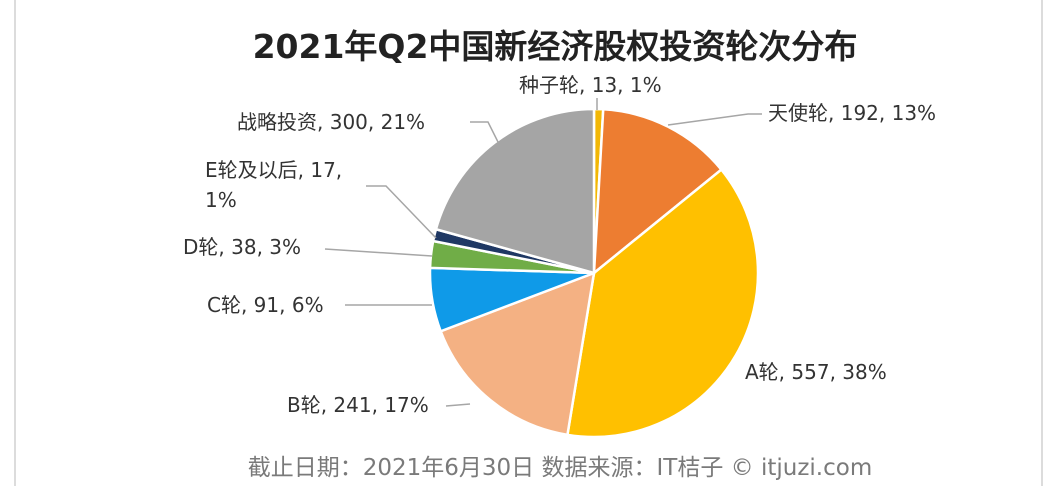 The width and height of the screenshot is (1064, 486). What do you see at coordinates (331, 122) in the screenshot?
I see `slice-label: 战略投资, 300, 21%` at bounding box center [331, 122].